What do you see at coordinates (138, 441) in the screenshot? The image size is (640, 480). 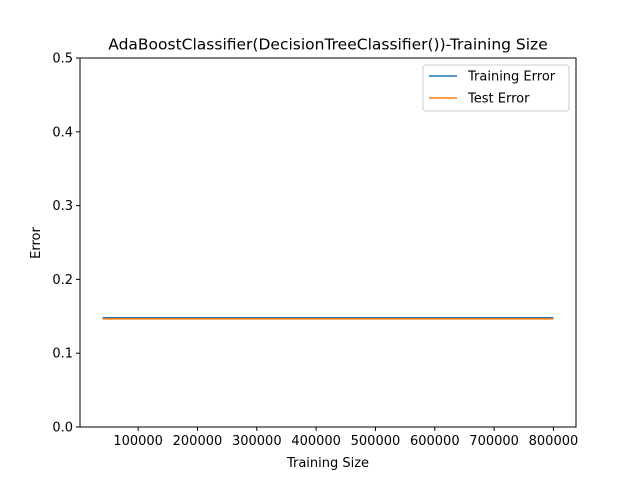 I see `x-tick-label: 100000` at bounding box center [138, 441].